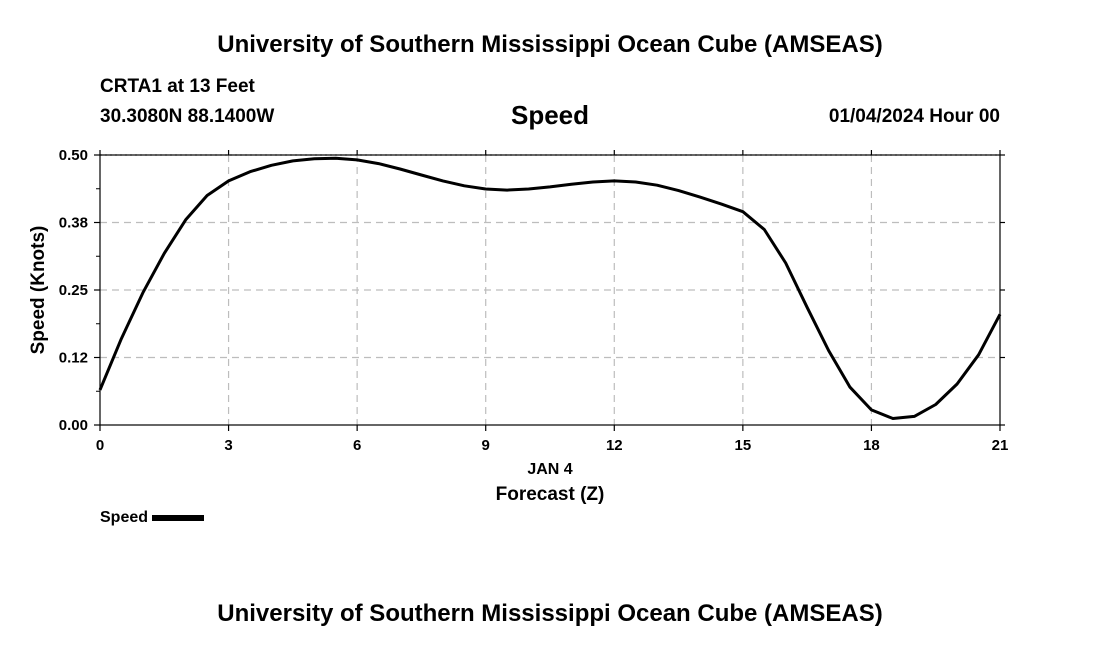  What do you see at coordinates (357, 445) in the screenshot?
I see `x-tick-label: 6` at bounding box center [357, 445].